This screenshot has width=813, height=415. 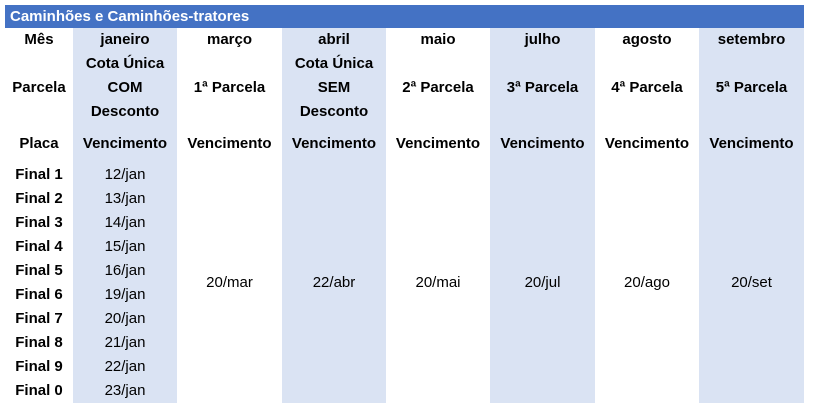 I want to click on month-header: agosto, so click(x=647, y=39).